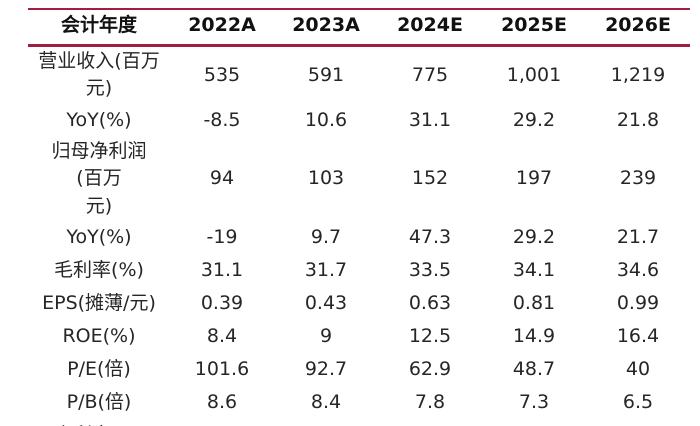 The width and height of the screenshot is (700, 426). I want to click on data-cell: 21.8, so click(638, 119).